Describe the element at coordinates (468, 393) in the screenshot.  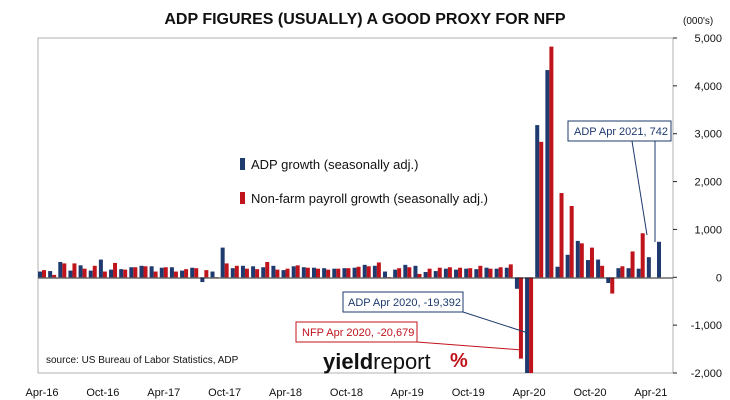
I see `x-tick-label: Oct-19` at that location.